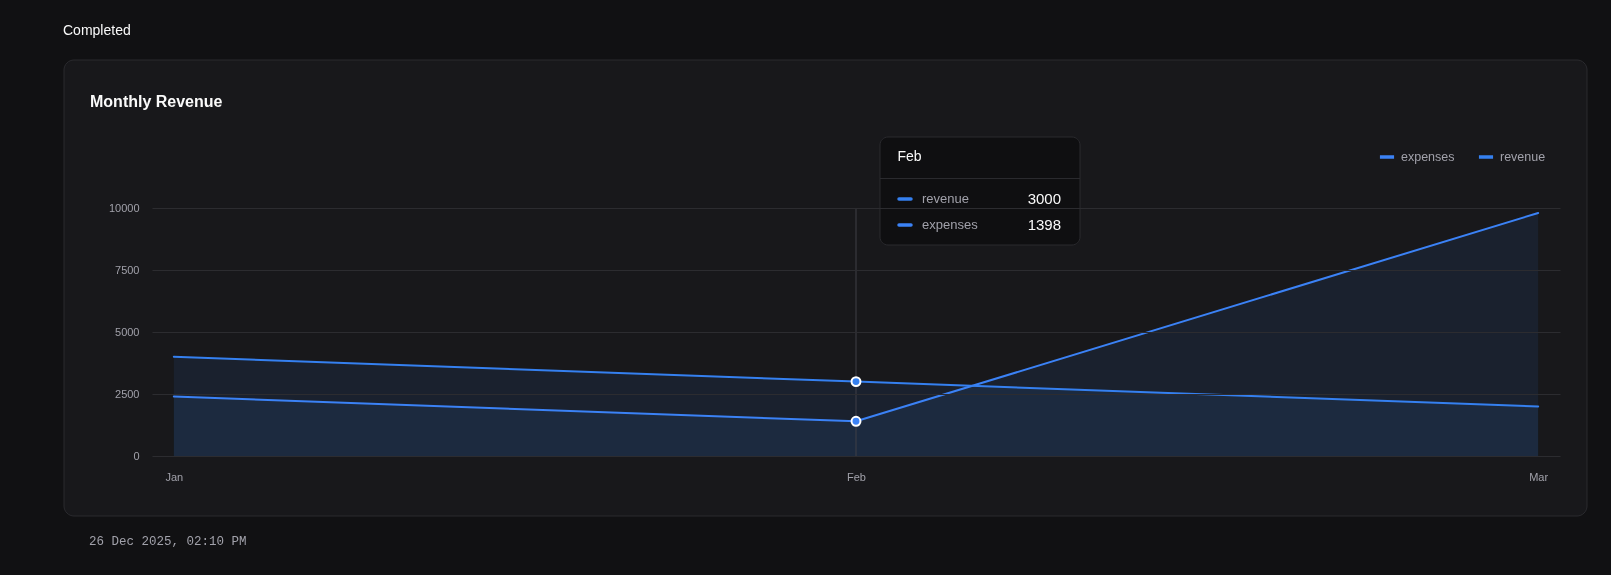 The height and width of the screenshot is (575, 1611). I want to click on category-label: Feb, so click(909, 156).